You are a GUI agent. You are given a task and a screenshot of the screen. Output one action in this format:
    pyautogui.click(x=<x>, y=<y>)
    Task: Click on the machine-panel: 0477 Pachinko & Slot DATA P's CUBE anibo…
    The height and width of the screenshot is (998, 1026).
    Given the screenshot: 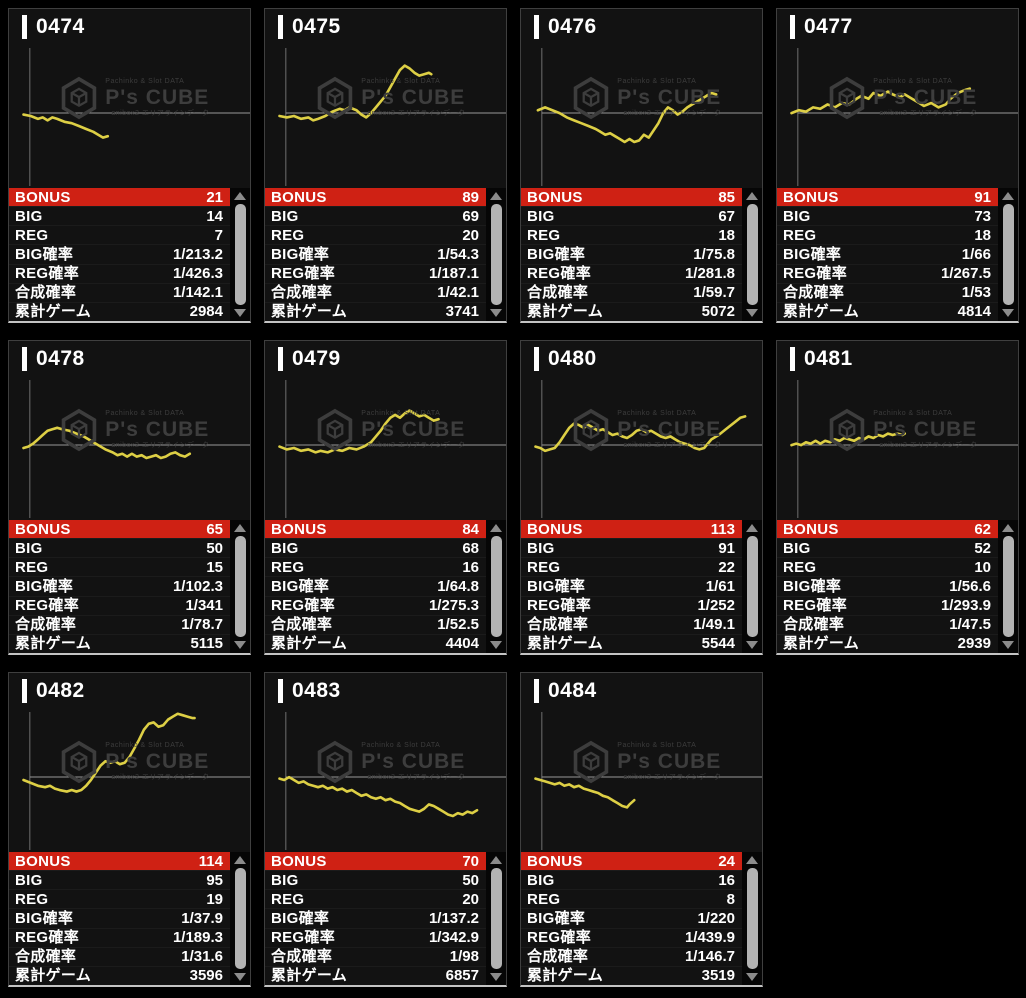 What is the action you would take?
    pyautogui.click(x=897, y=165)
    